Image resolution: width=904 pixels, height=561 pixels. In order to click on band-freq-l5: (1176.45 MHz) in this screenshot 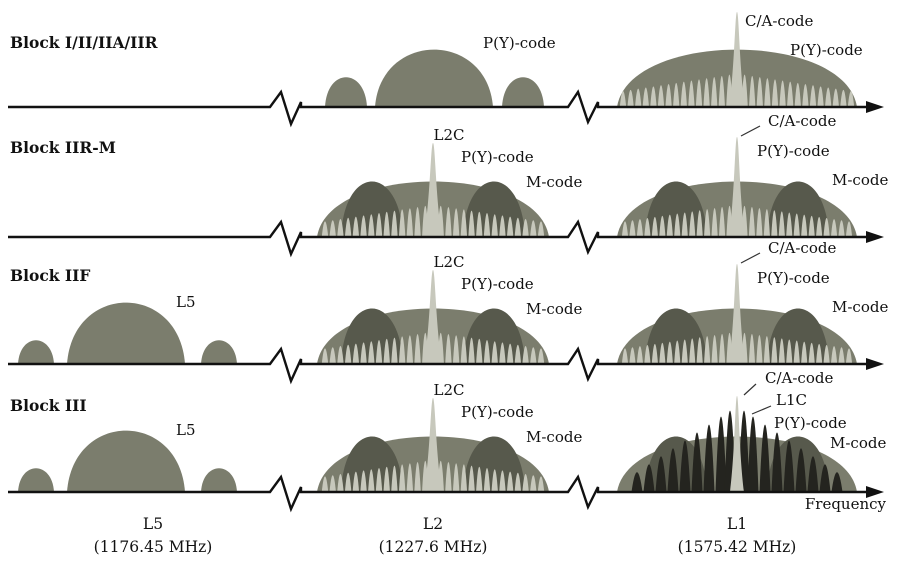, I will do `click(153, 547)`.